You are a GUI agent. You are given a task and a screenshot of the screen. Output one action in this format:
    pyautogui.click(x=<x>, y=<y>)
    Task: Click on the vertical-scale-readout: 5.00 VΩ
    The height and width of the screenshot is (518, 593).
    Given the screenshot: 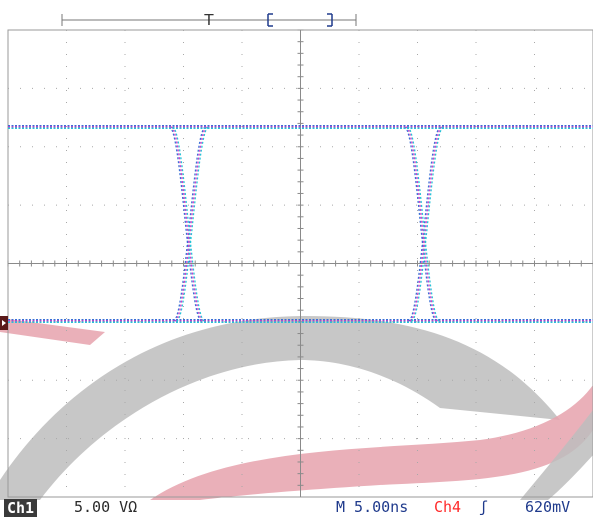 What is the action you would take?
    pyautogui.click(x=106, y=507)
    